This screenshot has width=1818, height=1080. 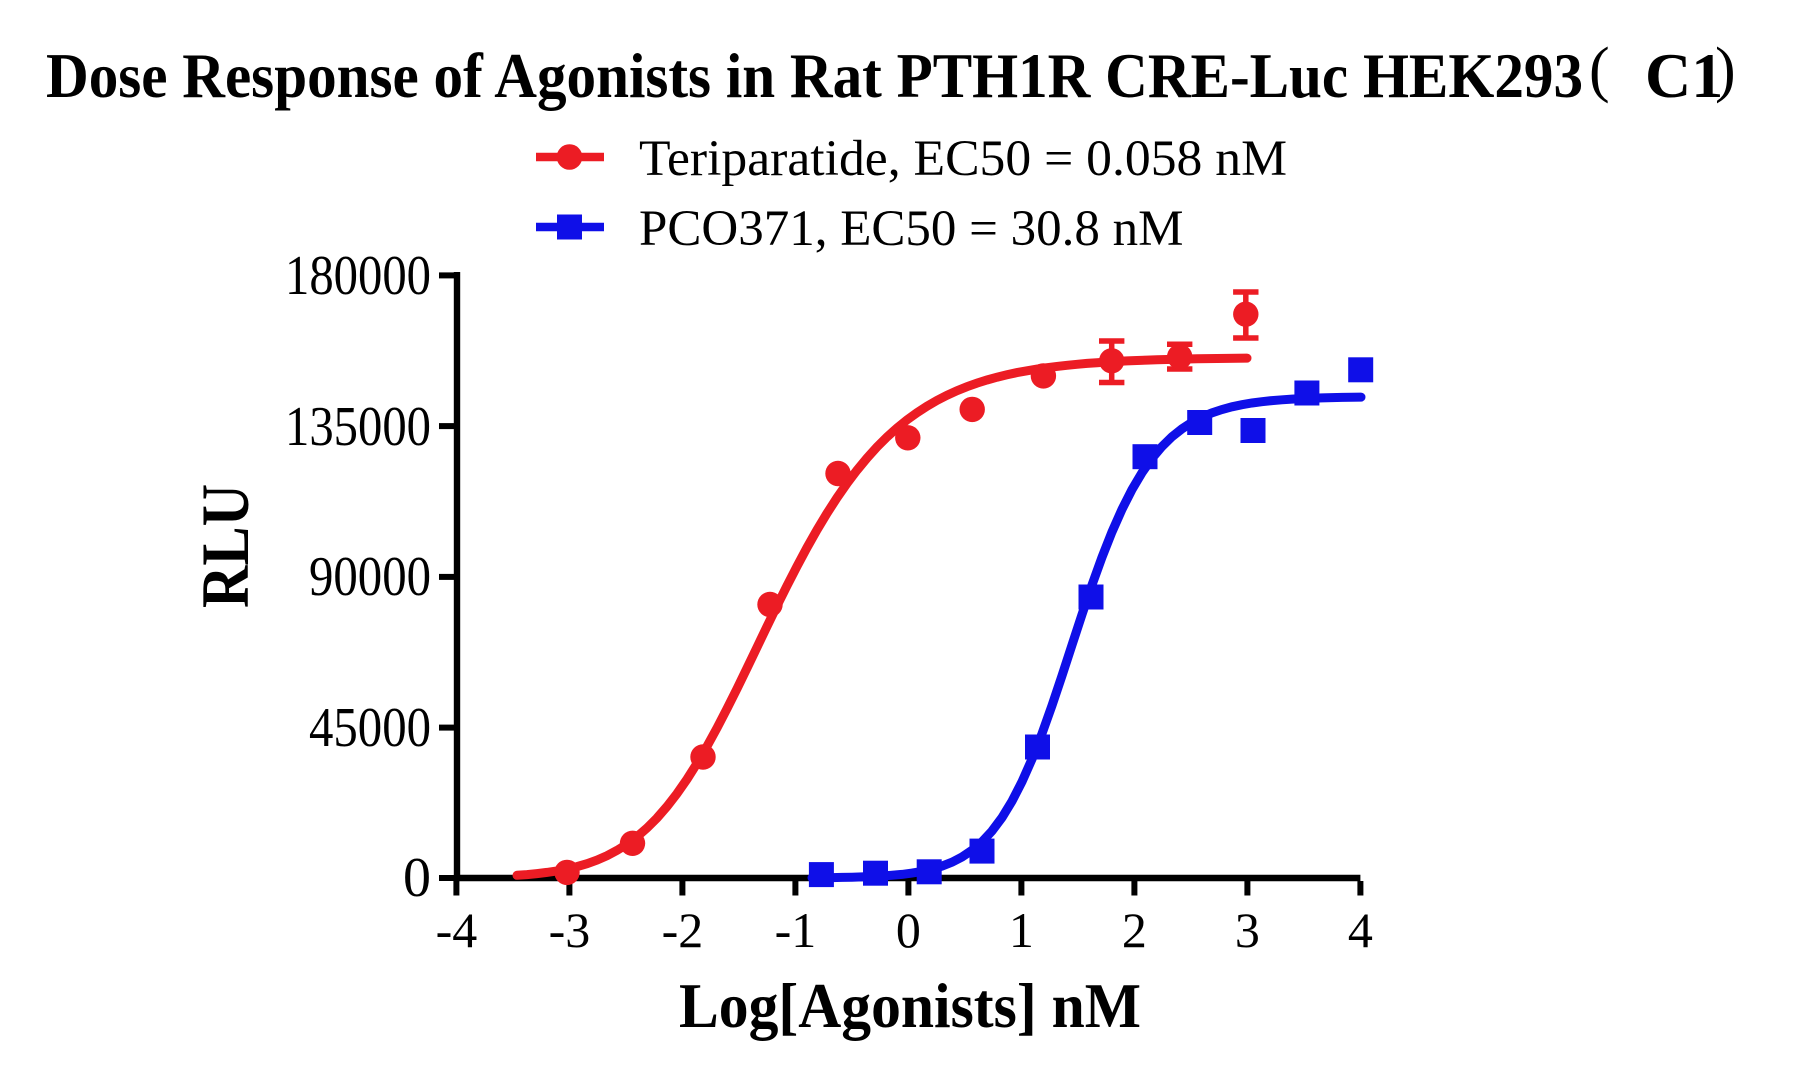 I want to click on svg-text: 45000, so click(x=370, y=728).